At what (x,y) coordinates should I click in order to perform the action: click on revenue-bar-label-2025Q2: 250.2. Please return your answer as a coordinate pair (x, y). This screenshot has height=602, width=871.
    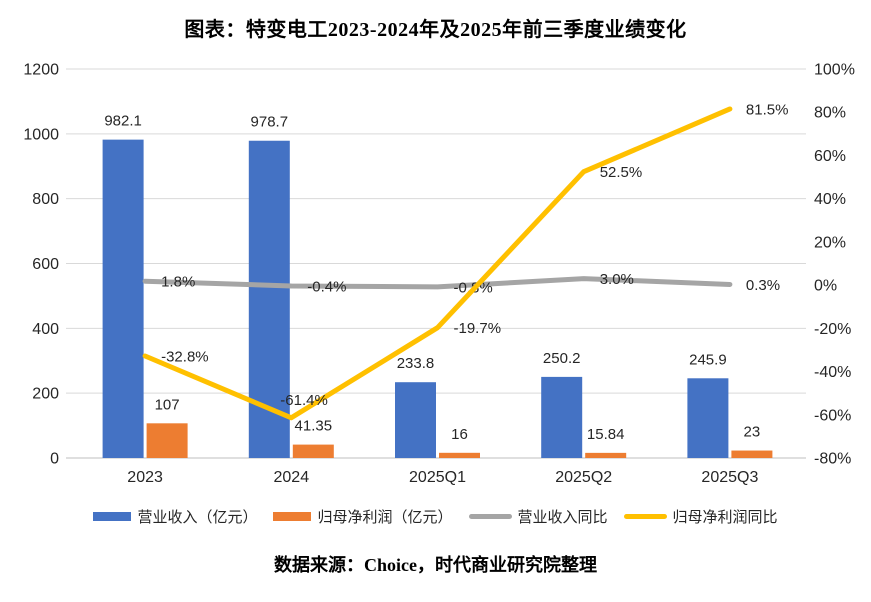
    Looking at the image, I should click on (562, 358).